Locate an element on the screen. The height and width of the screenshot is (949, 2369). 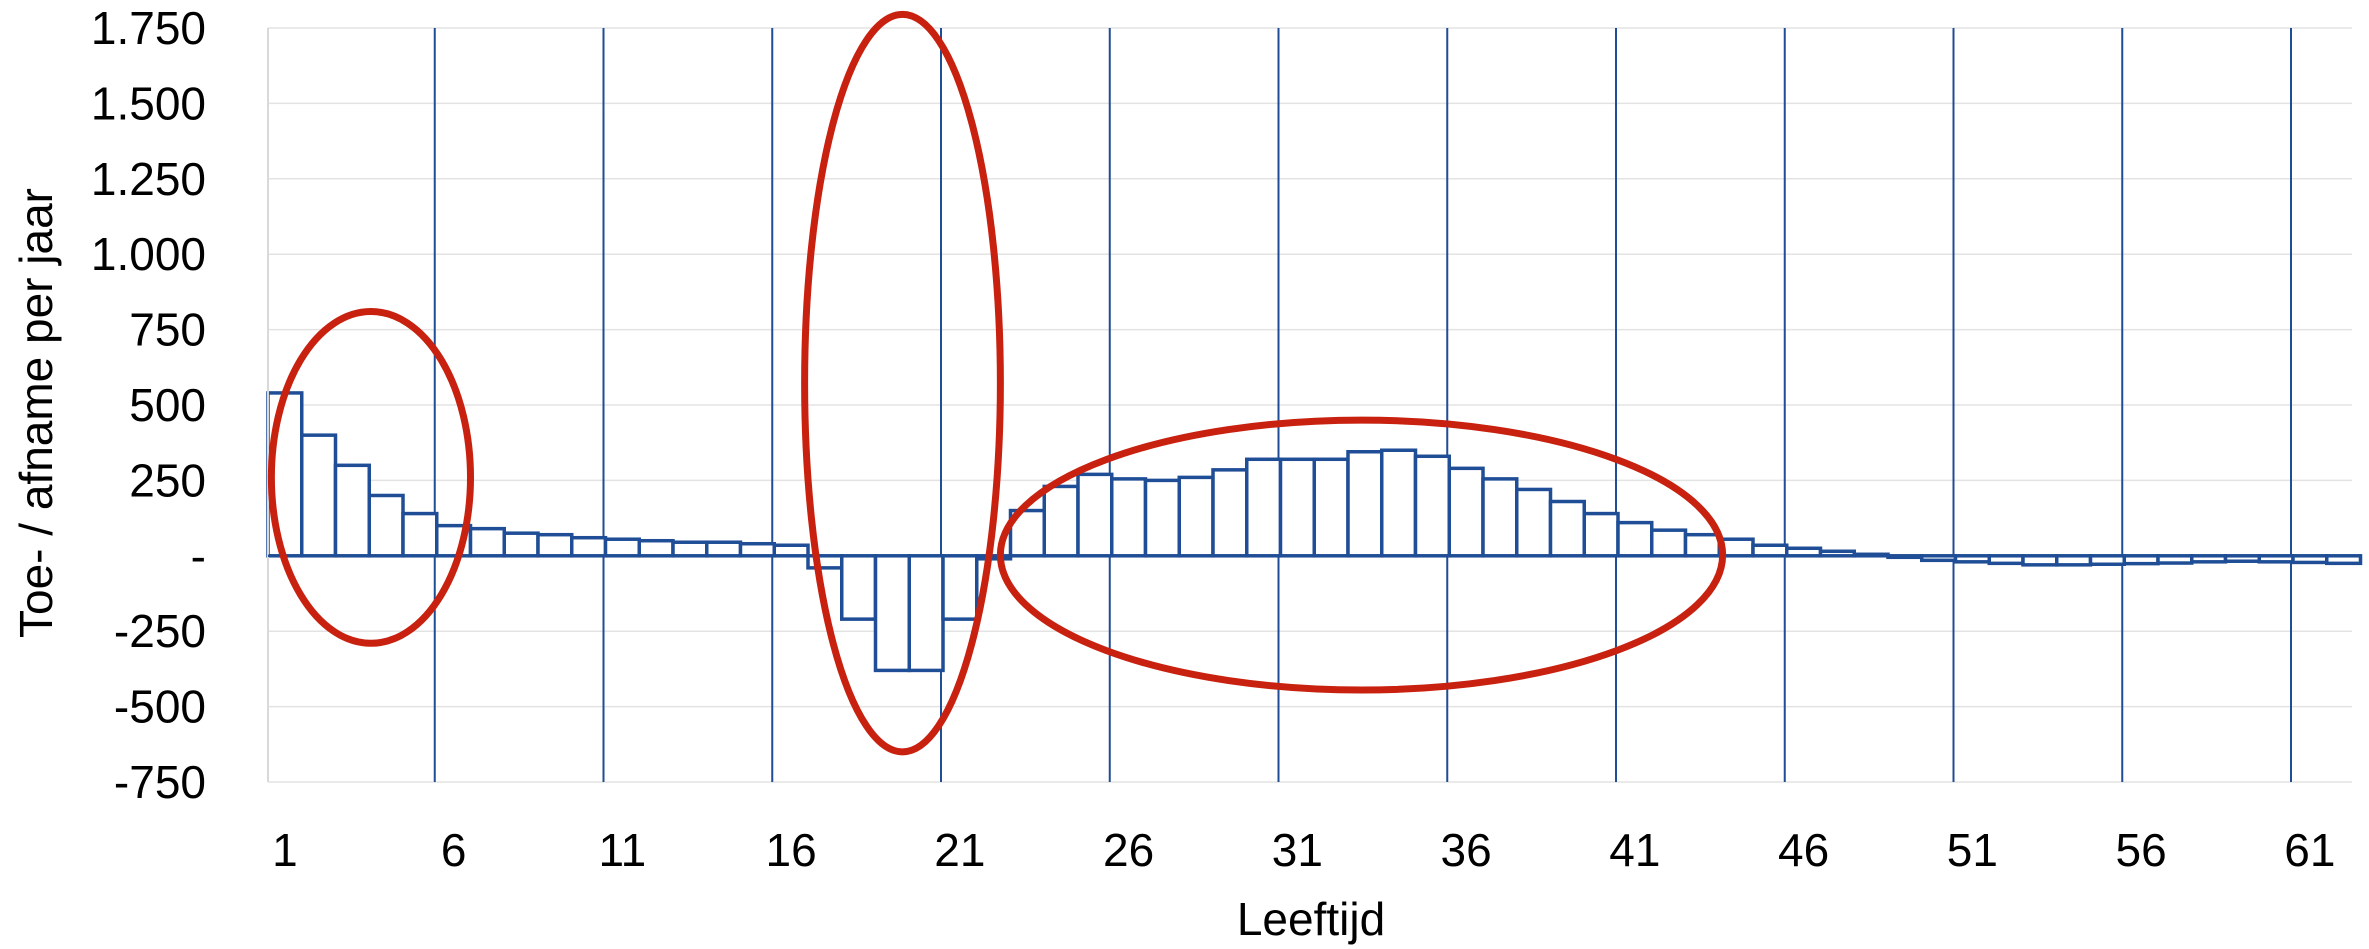
y-tick-label: -750 is located at coordinates (160, 782).